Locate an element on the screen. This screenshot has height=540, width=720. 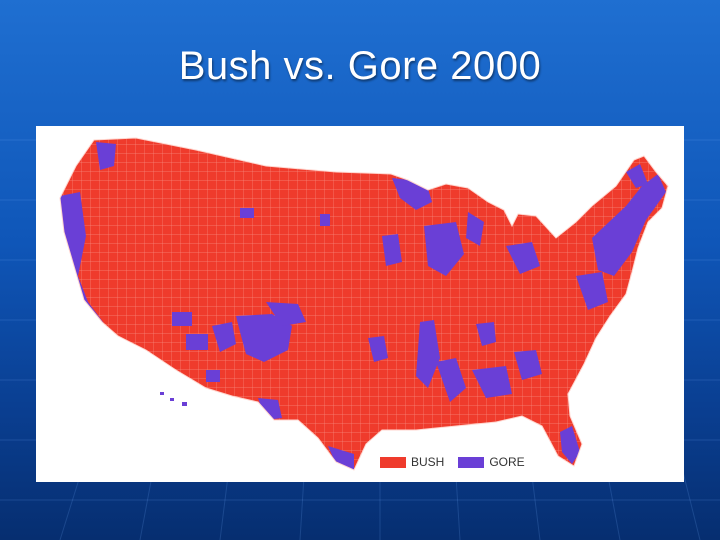
legend-label-bush: BUSH is located at coordinates (428, 462).